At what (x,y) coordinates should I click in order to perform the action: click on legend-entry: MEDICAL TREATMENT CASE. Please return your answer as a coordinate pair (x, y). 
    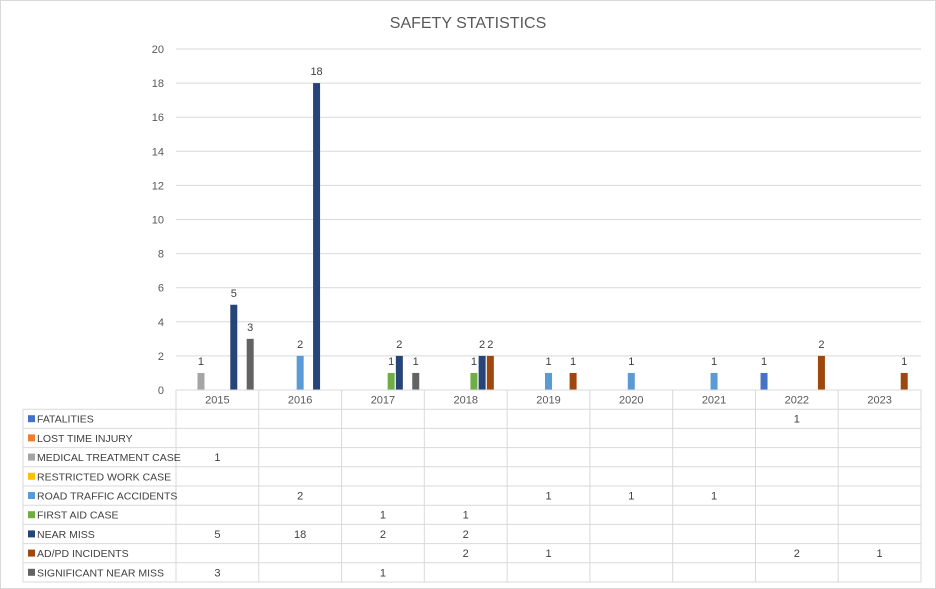
    Looking at the image, I should click on (109, 458).